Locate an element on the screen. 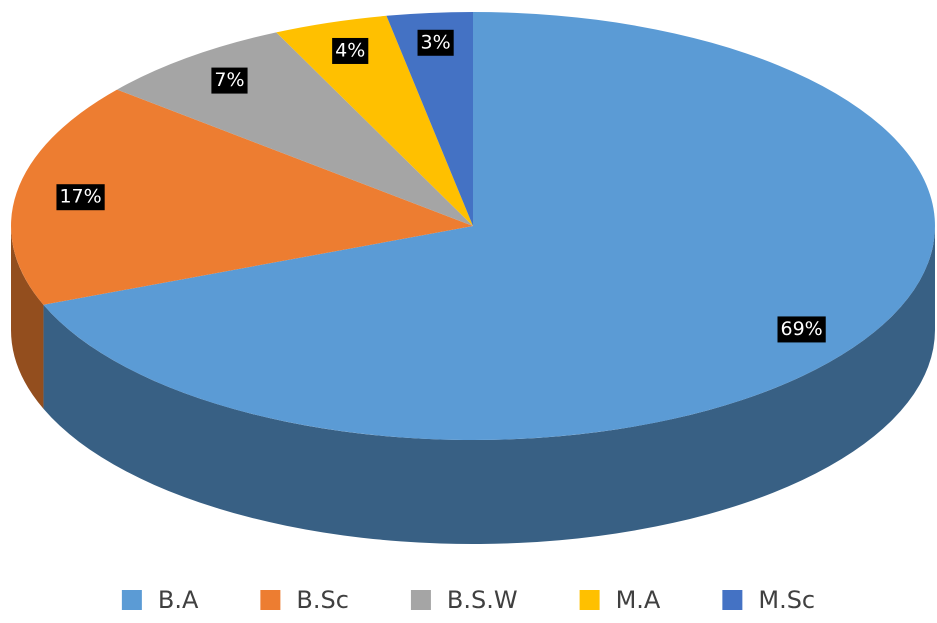  legend: B.A B.Sc B.S.W M.A M.Sc is located at coordinates (468, 600).